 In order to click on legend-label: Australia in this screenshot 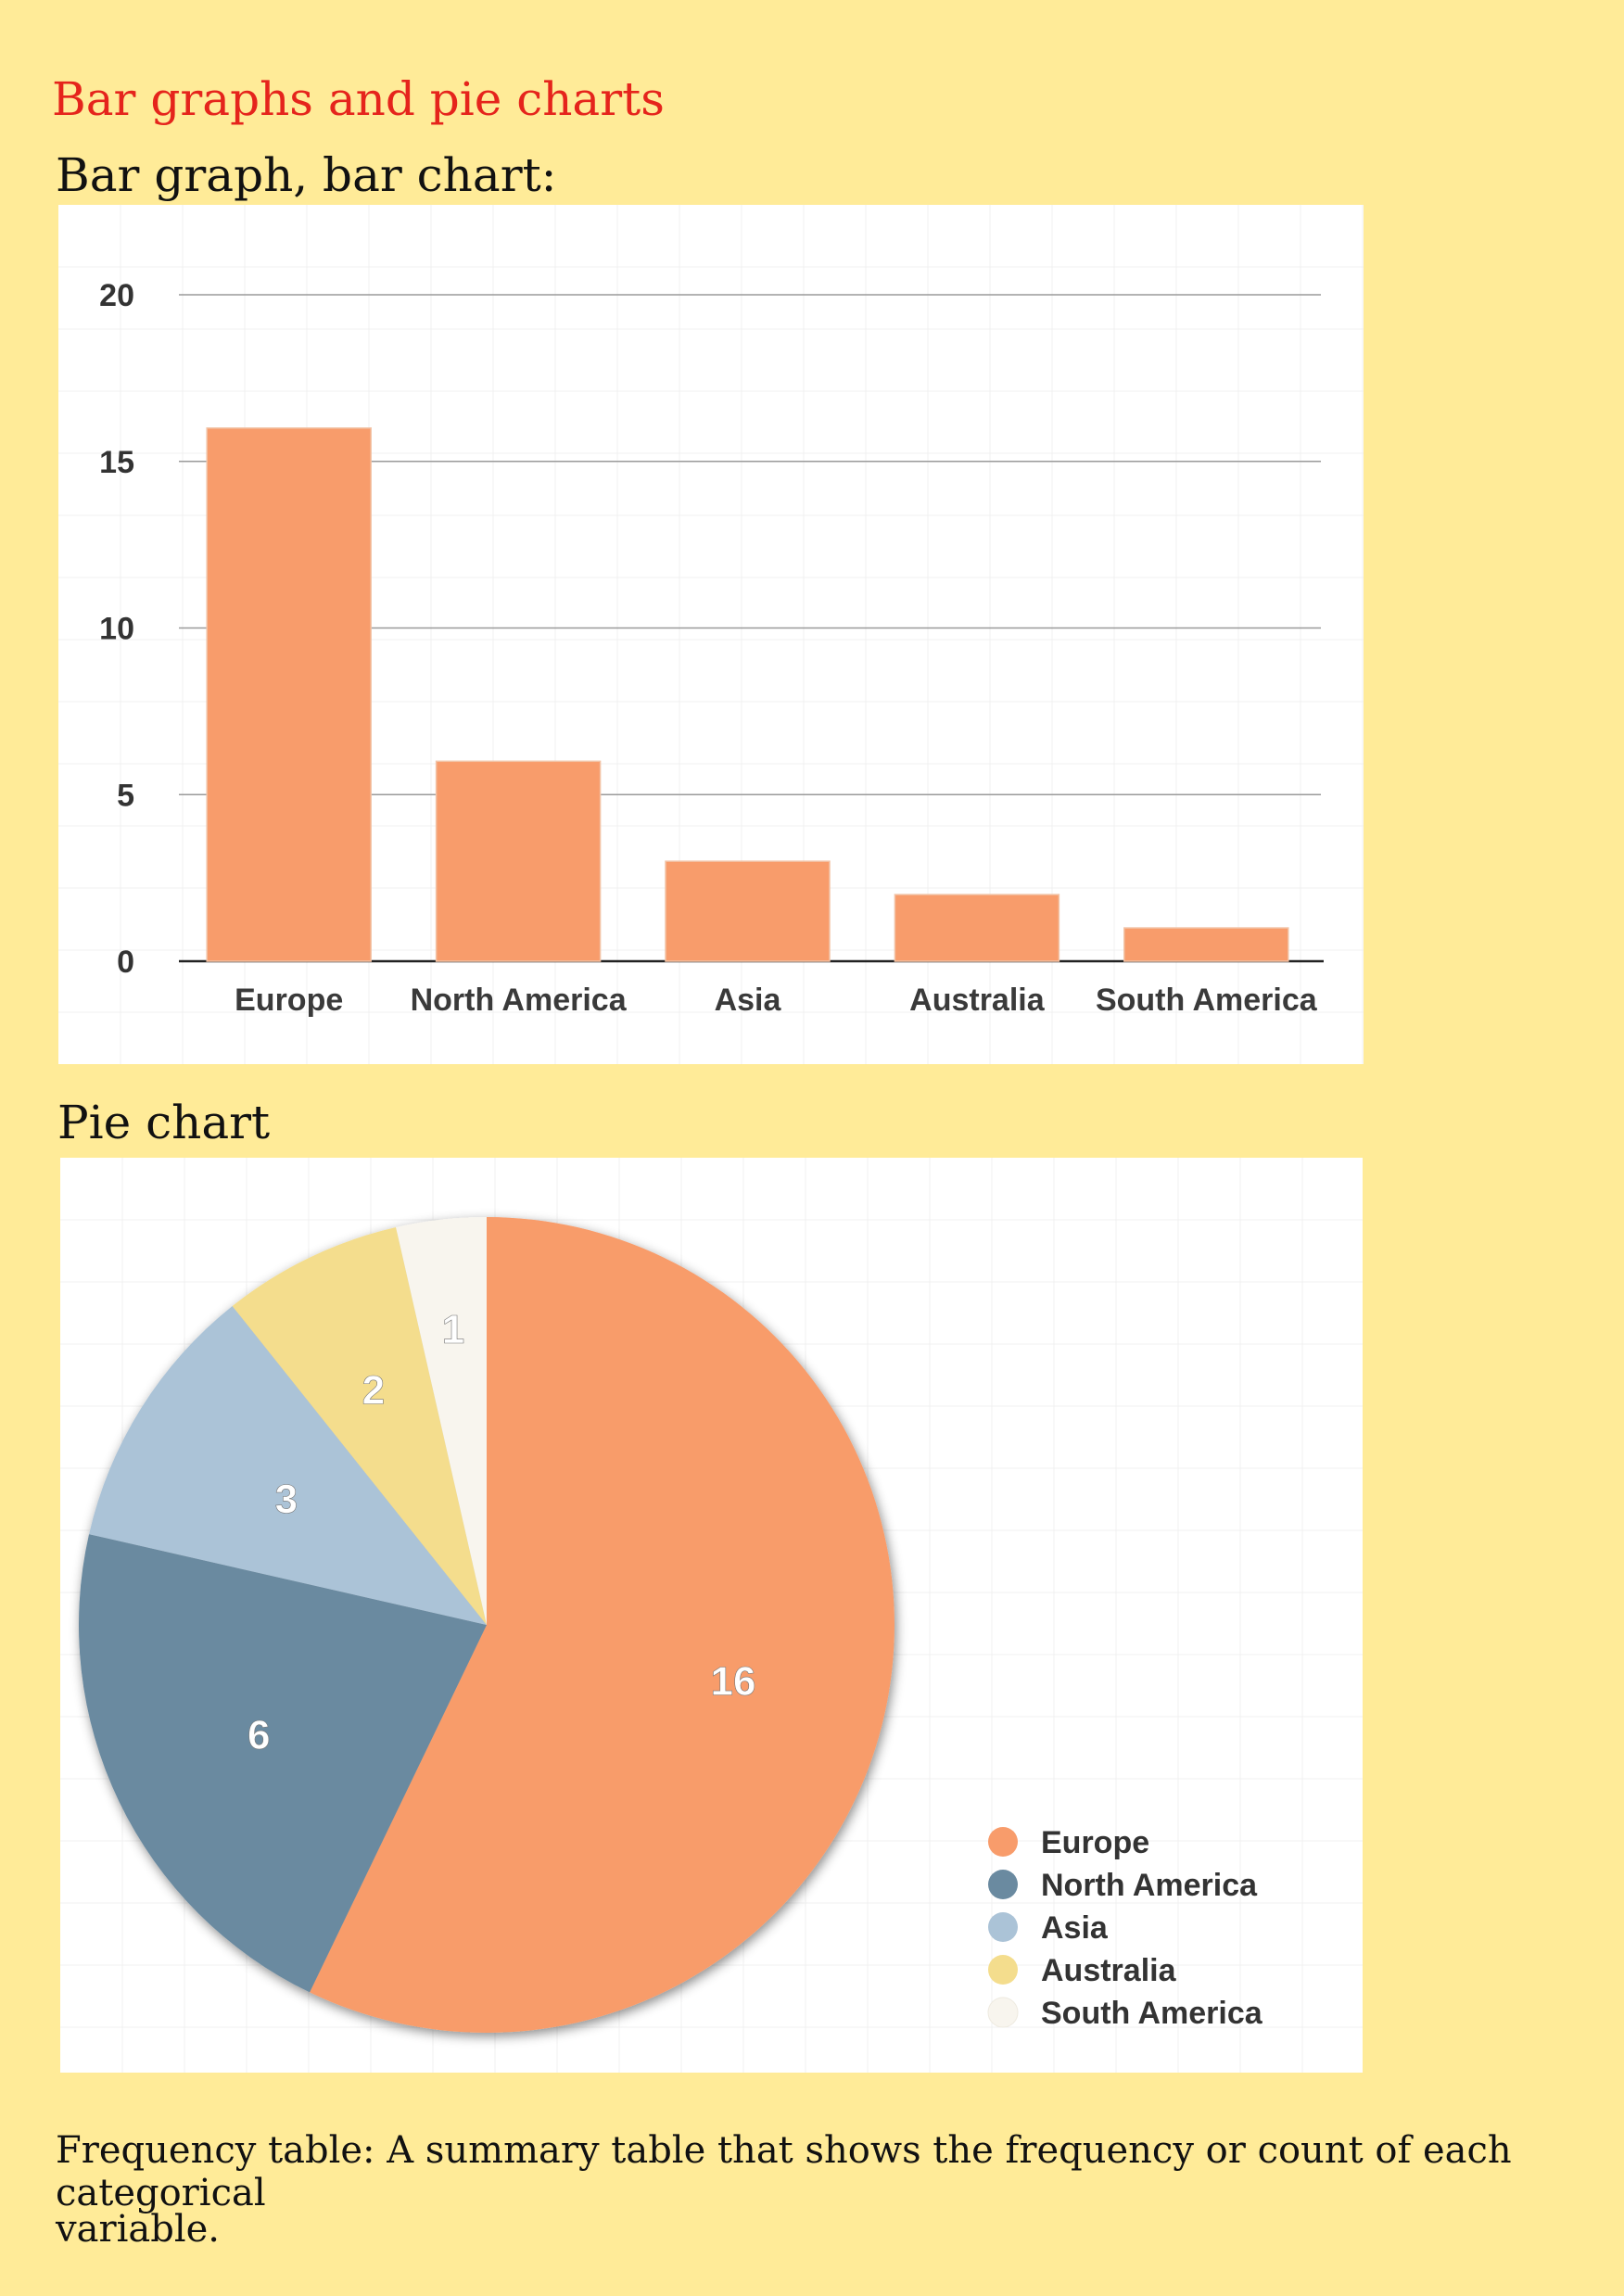, I will do `click(1109, 1970)`.